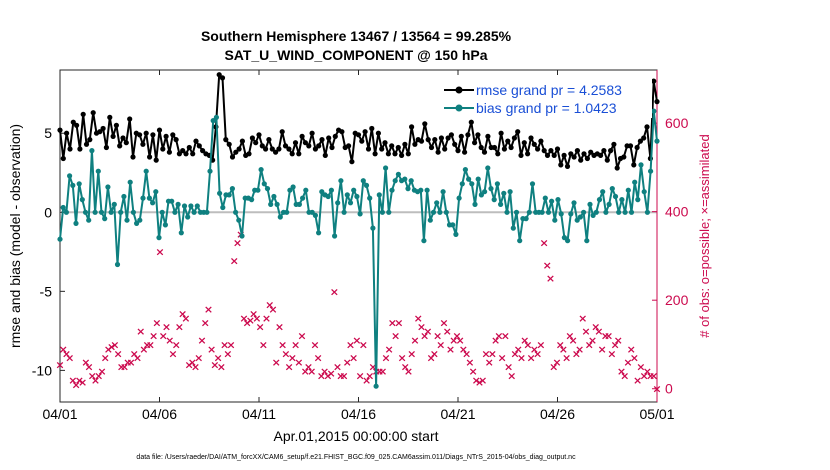 This screenshot has height=470, width=830. Describe the element at coordinates (358, 414) in the screenshot. I see `x-tick-label: 04/16` at that location.